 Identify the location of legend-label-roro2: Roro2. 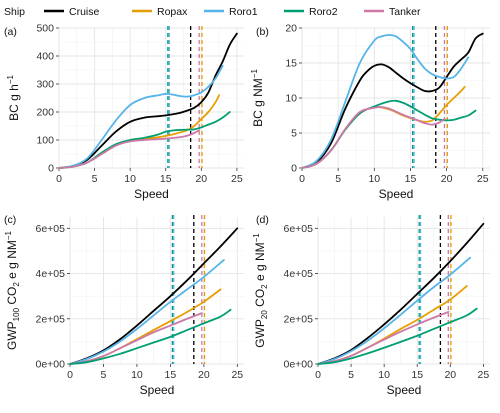
(323, 12).